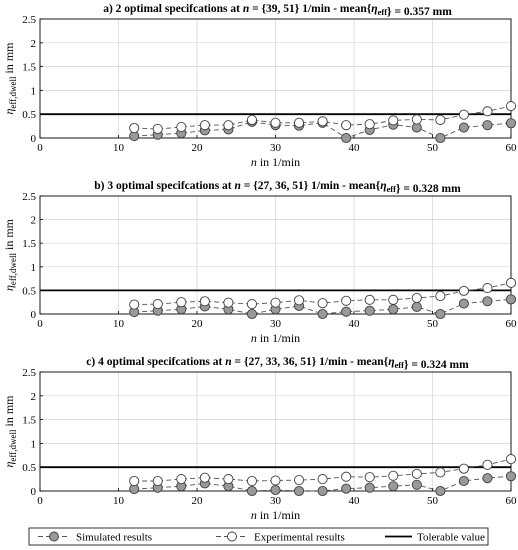  Describe the element at coordinates (310, 362) in the screenshot. I see `chart-title-part: = {27, 33, 36, 51} 1/min - mean{` at that location.